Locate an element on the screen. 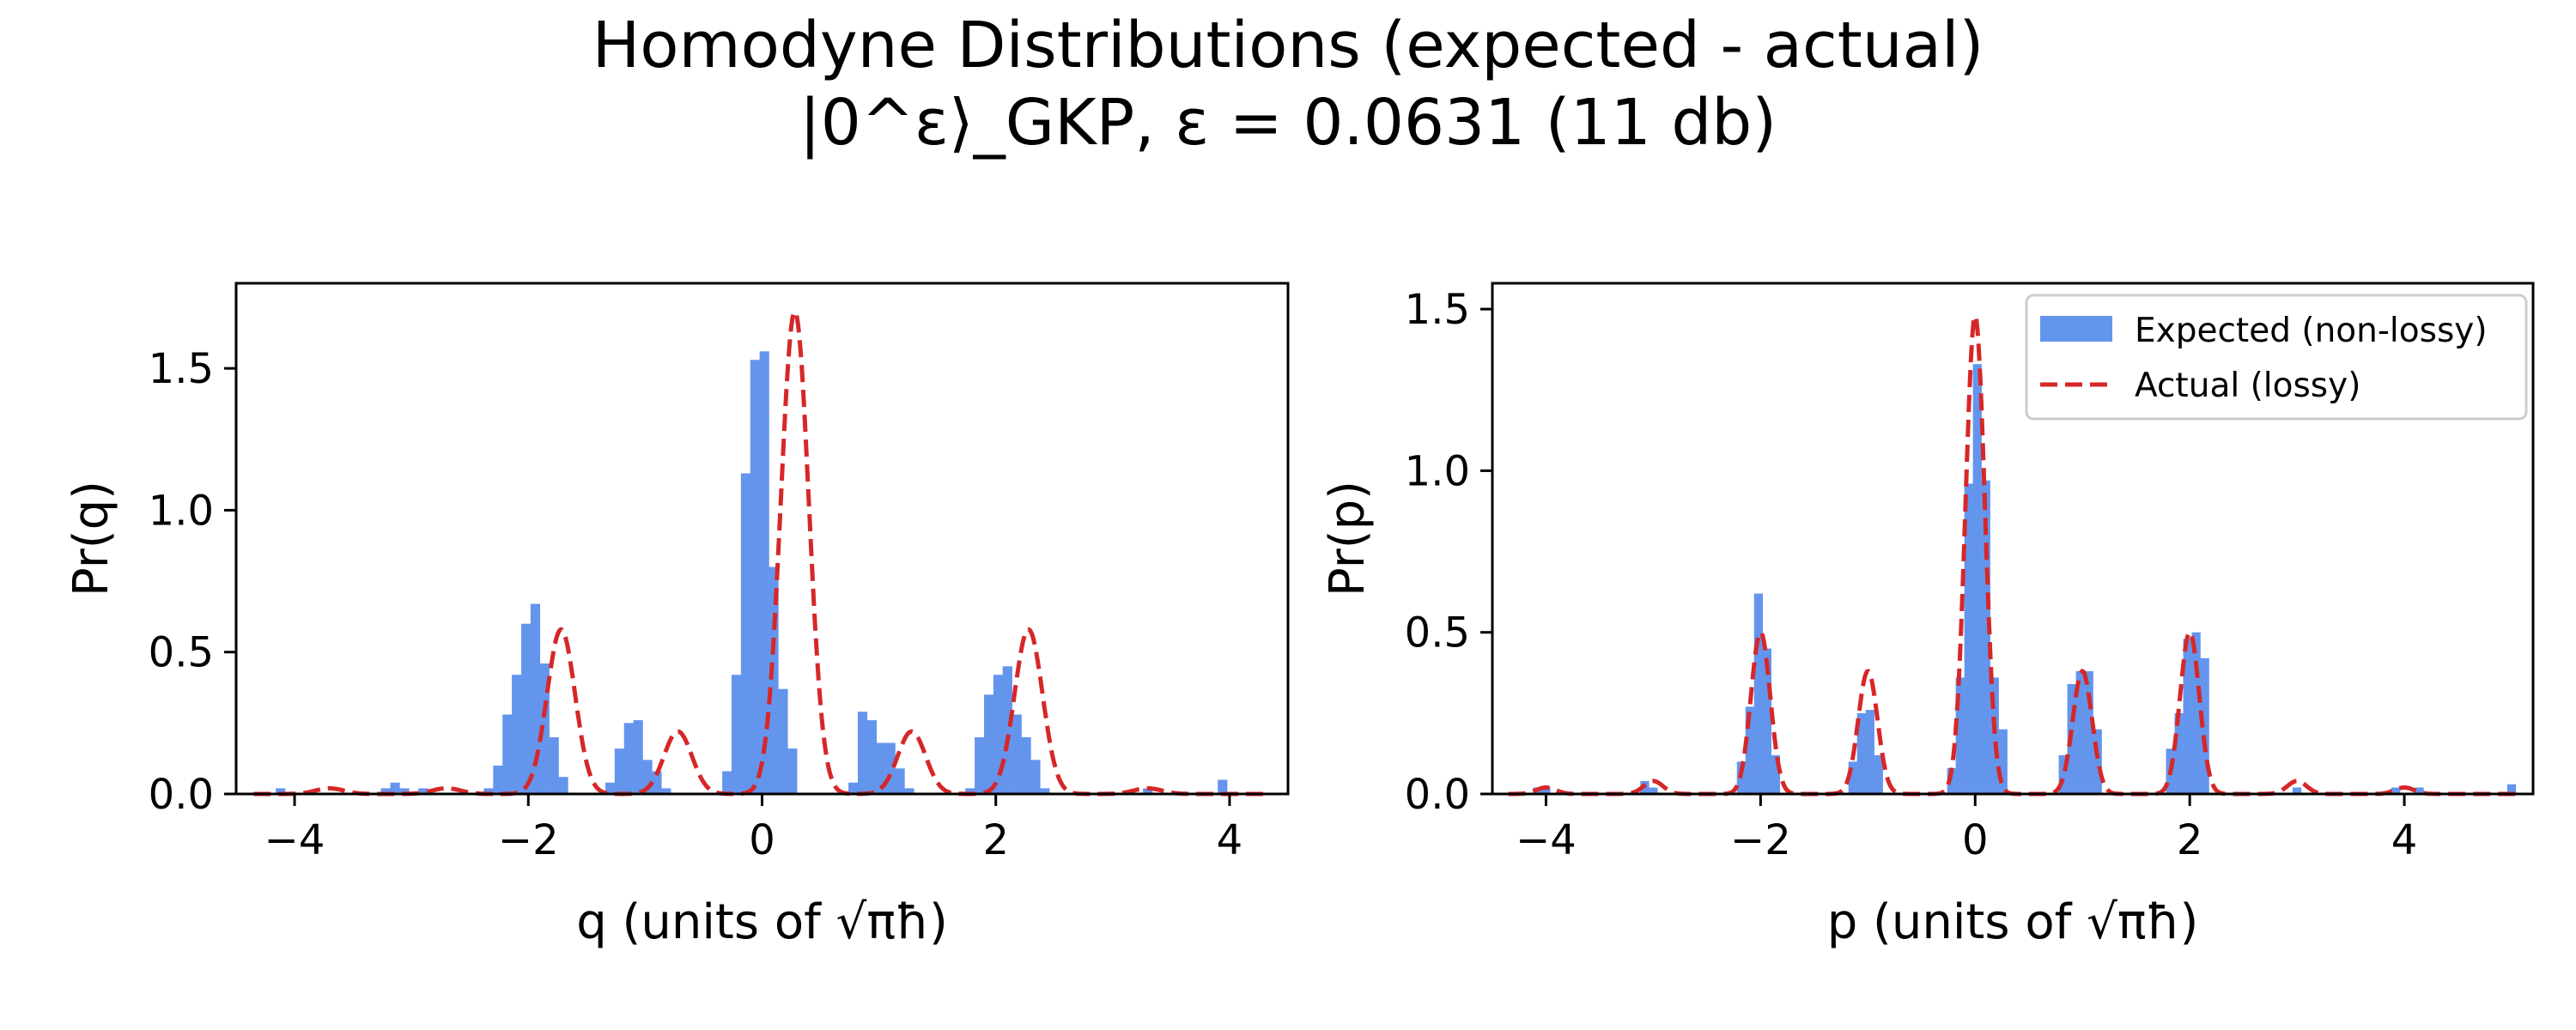  right-xtick-label-1: −2 is located at coordinates (1761, 840).